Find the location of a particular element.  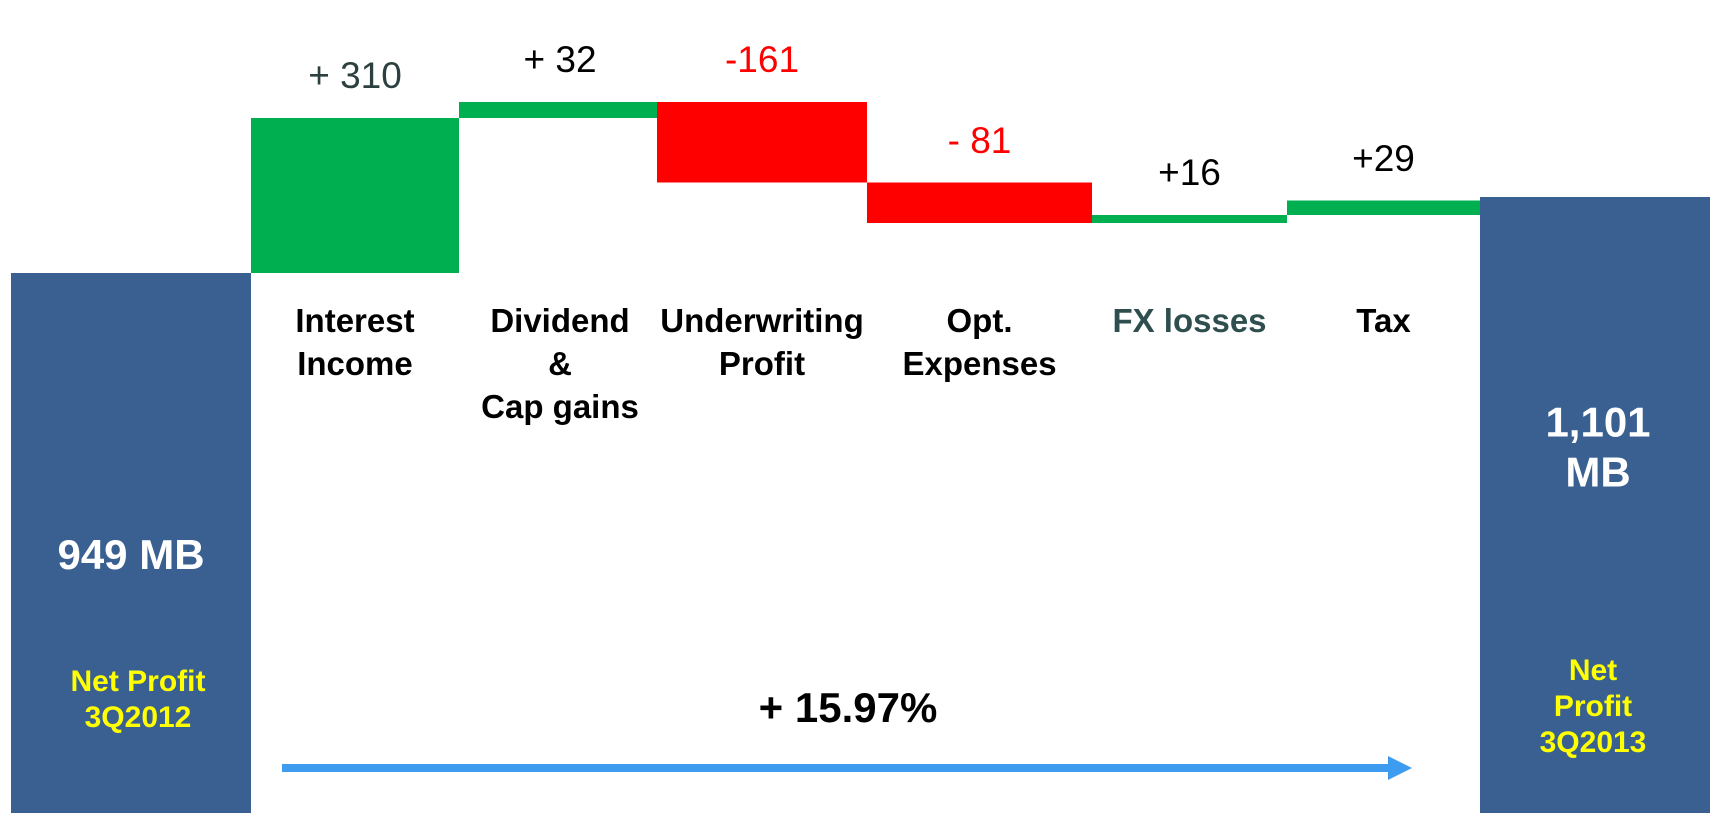

value-label: + 310 is located at coordinates (355, 75).